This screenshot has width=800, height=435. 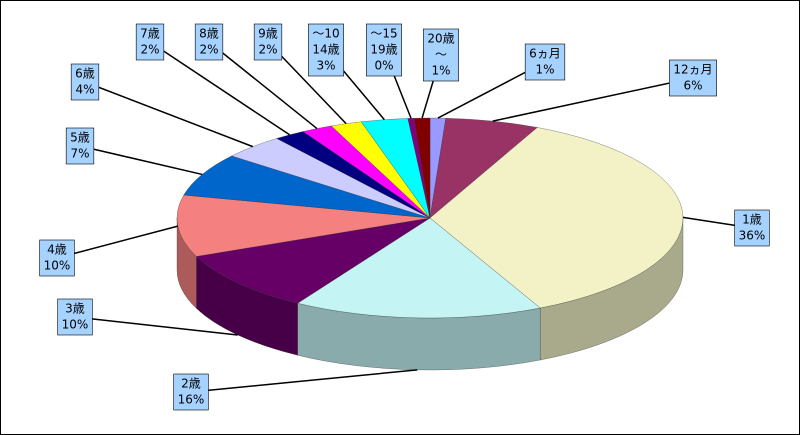 I want to click on data-label: 0%, so click(x=383, y=66).